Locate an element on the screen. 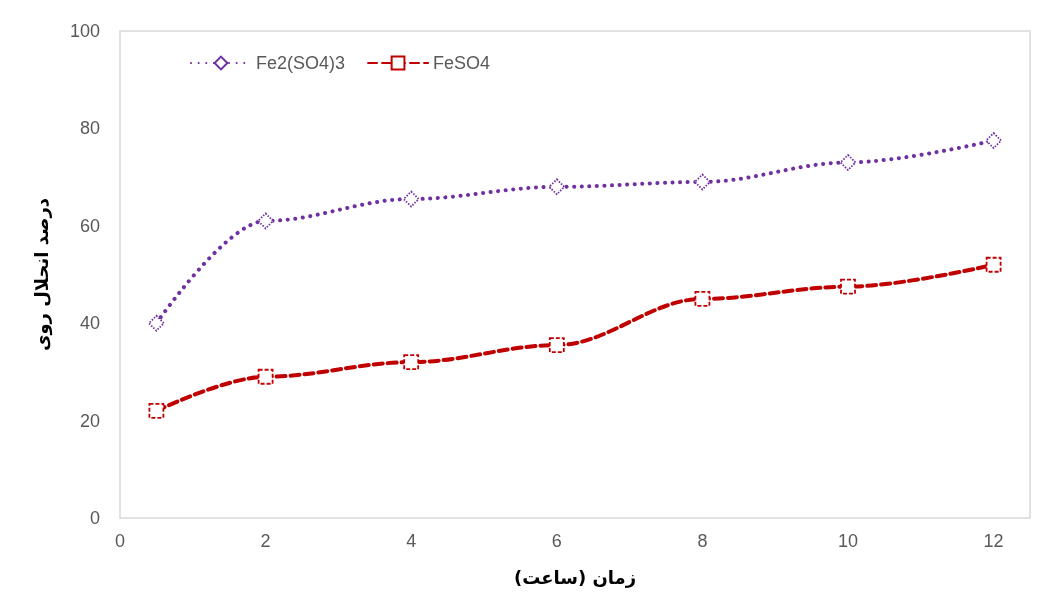 Image resolution: width=1056 pixels, height=603 pixels. x-tick-label: 10 is located at coordinates (848, 541).